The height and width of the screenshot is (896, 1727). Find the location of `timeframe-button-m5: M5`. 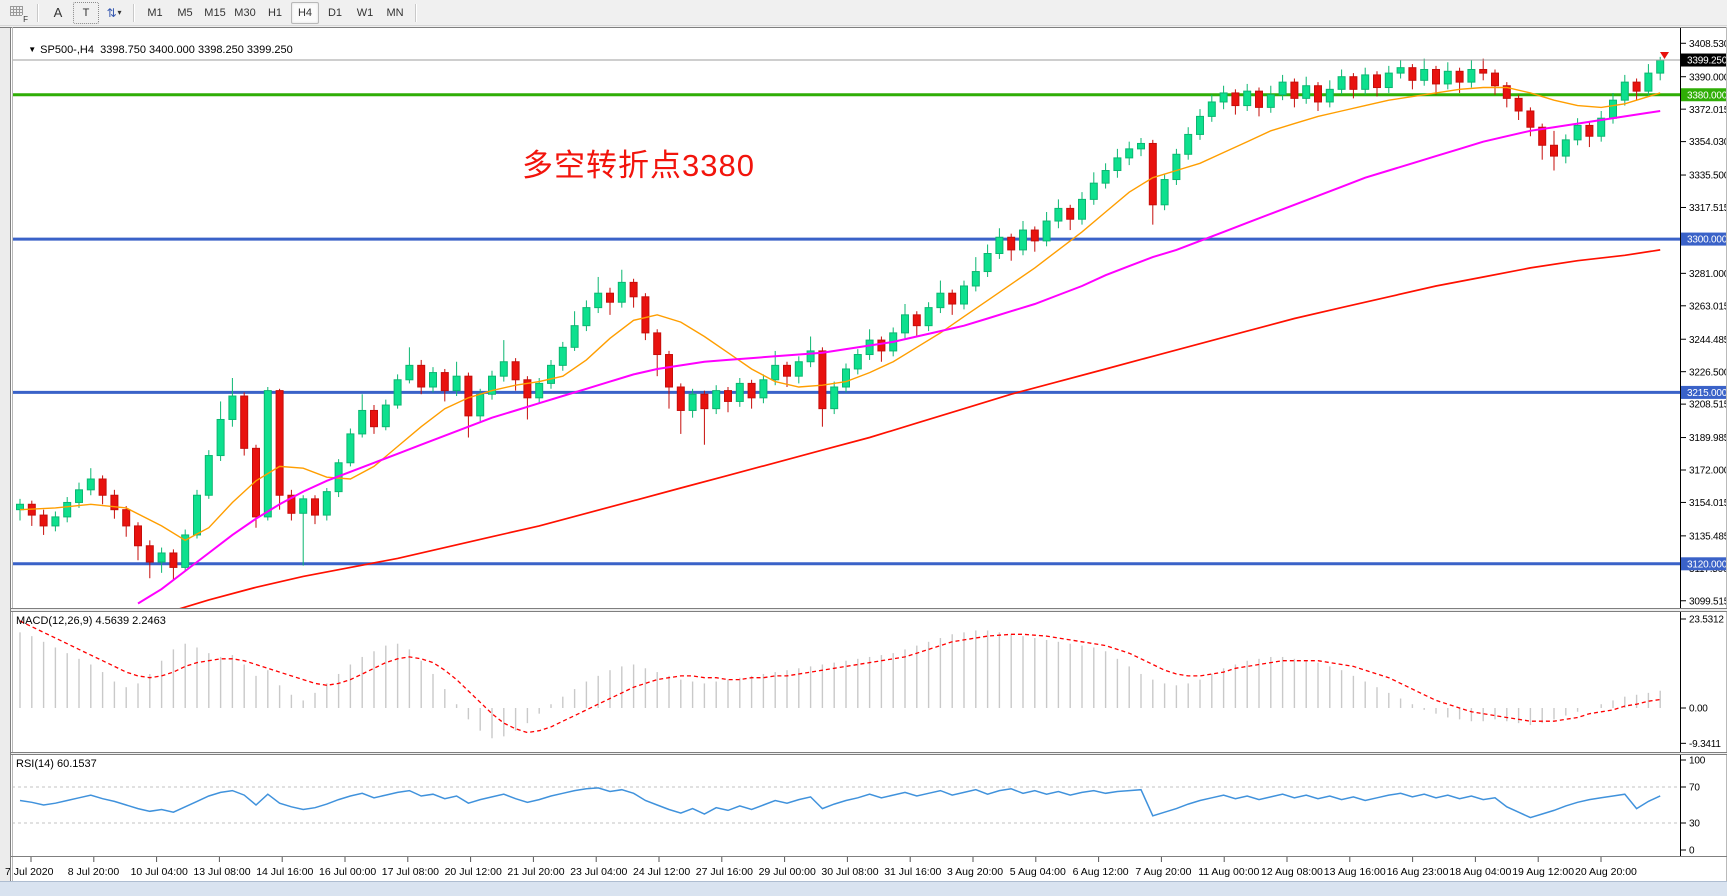

timeframe-button-m5: M5 is located at coordinates (185, 12).